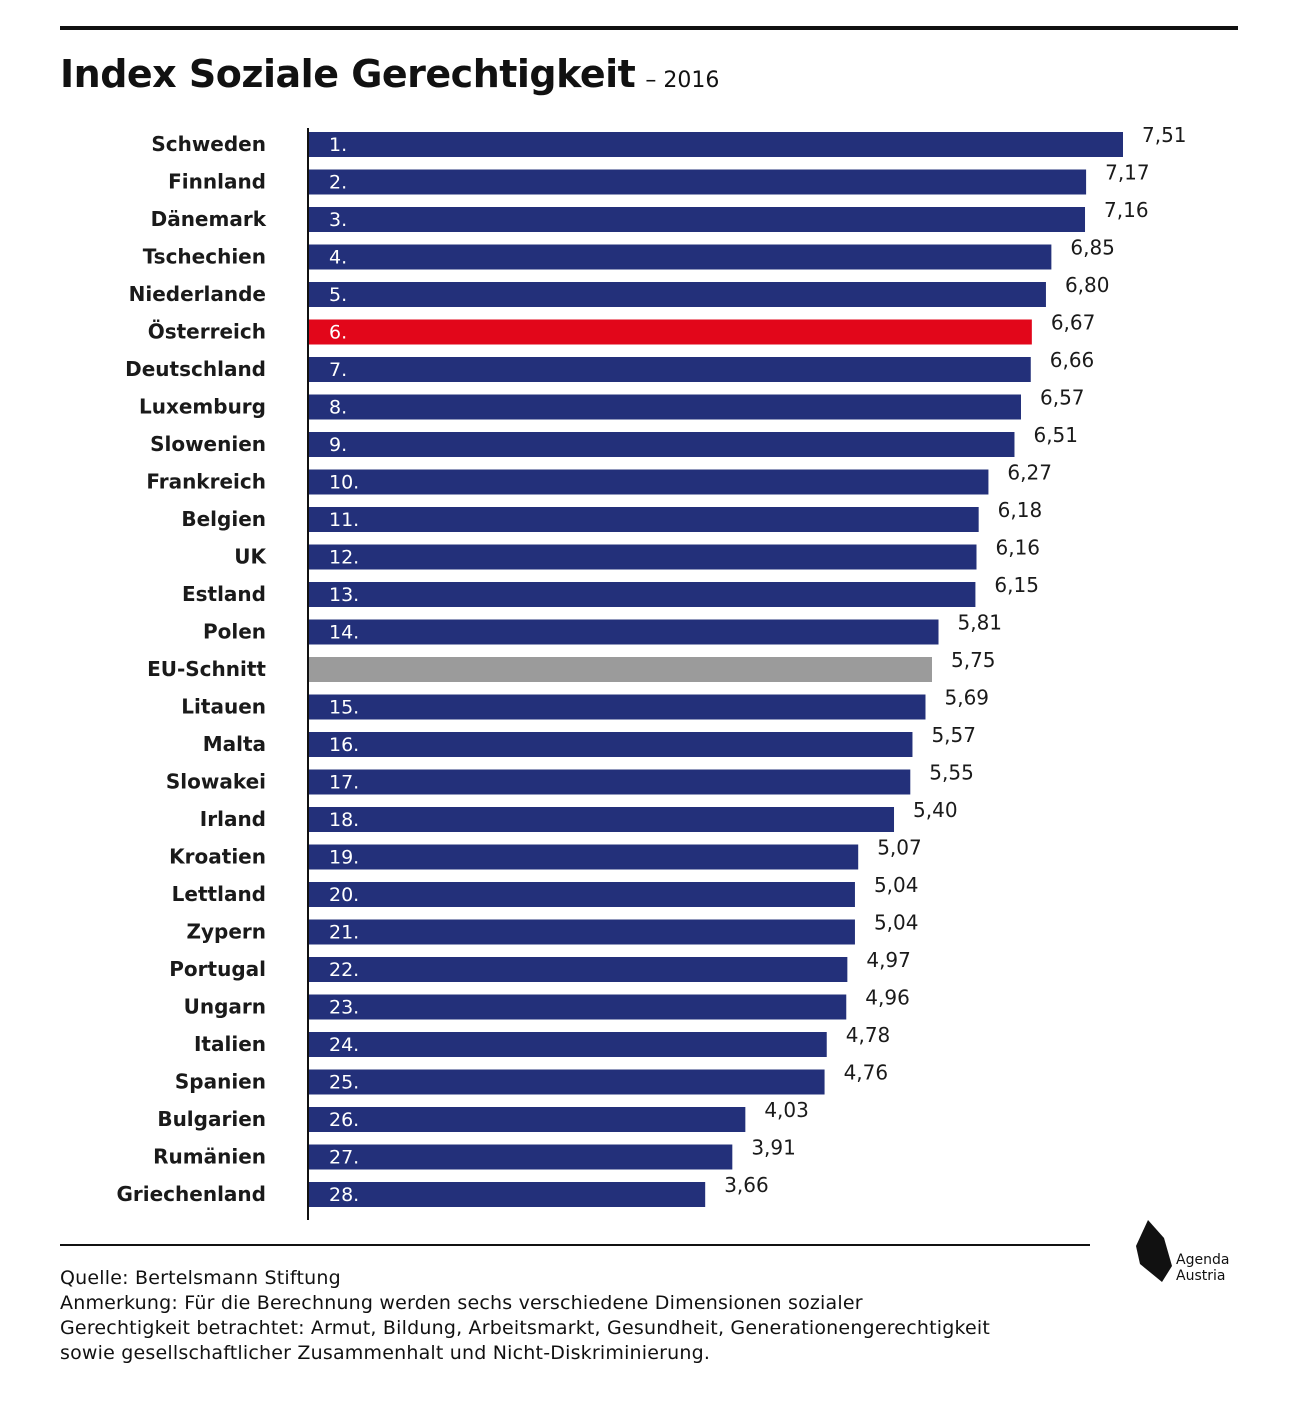 This screenshot has width=1300, height=1403. Describe the element at coordinates (223, 707) in the screenshot. I see `country-label: Litauen` at that location.